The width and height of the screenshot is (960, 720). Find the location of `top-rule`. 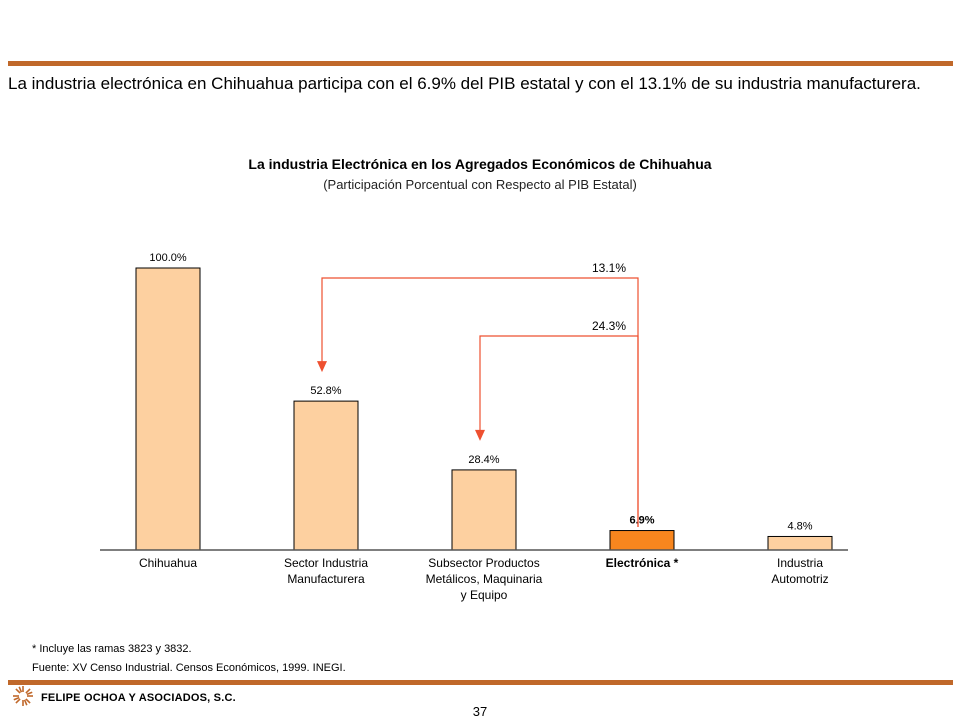

top-rule is located at coordinates (480, 63).